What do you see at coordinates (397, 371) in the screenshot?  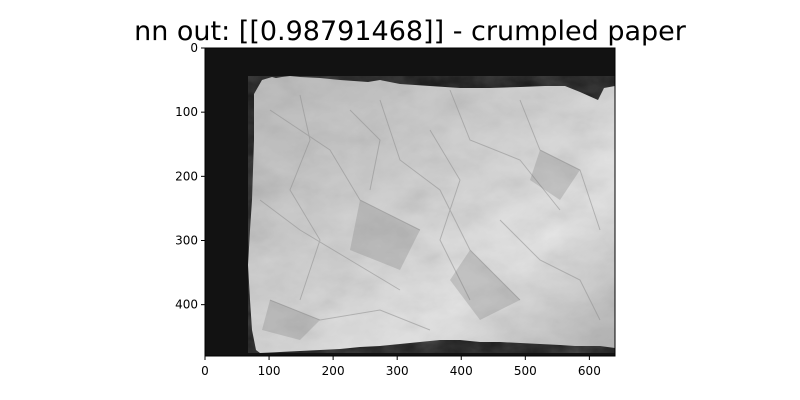 I see `x-tick-label: 300` at bounding box center [397, 371].